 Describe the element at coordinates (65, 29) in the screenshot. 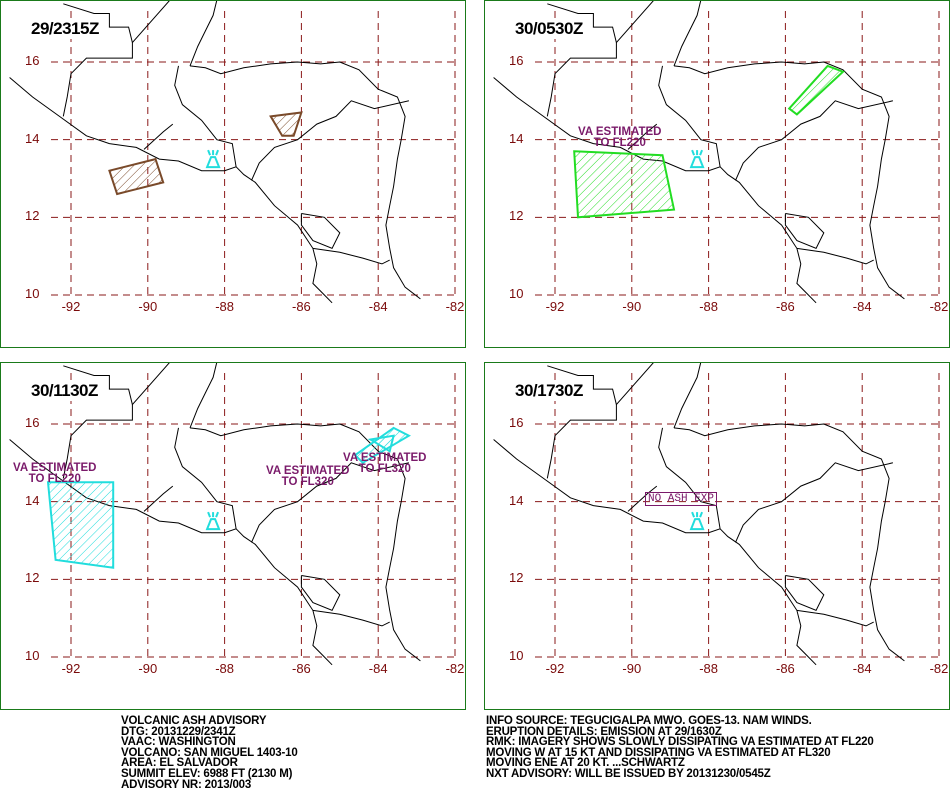

I see `panel-title: 29/2315Z` at that location.